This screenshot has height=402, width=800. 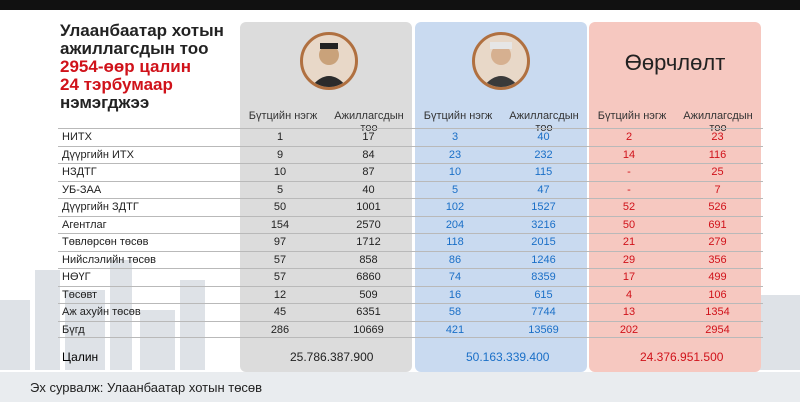 I want to click on cell-units-2: 5, so click(x=455, y=189).